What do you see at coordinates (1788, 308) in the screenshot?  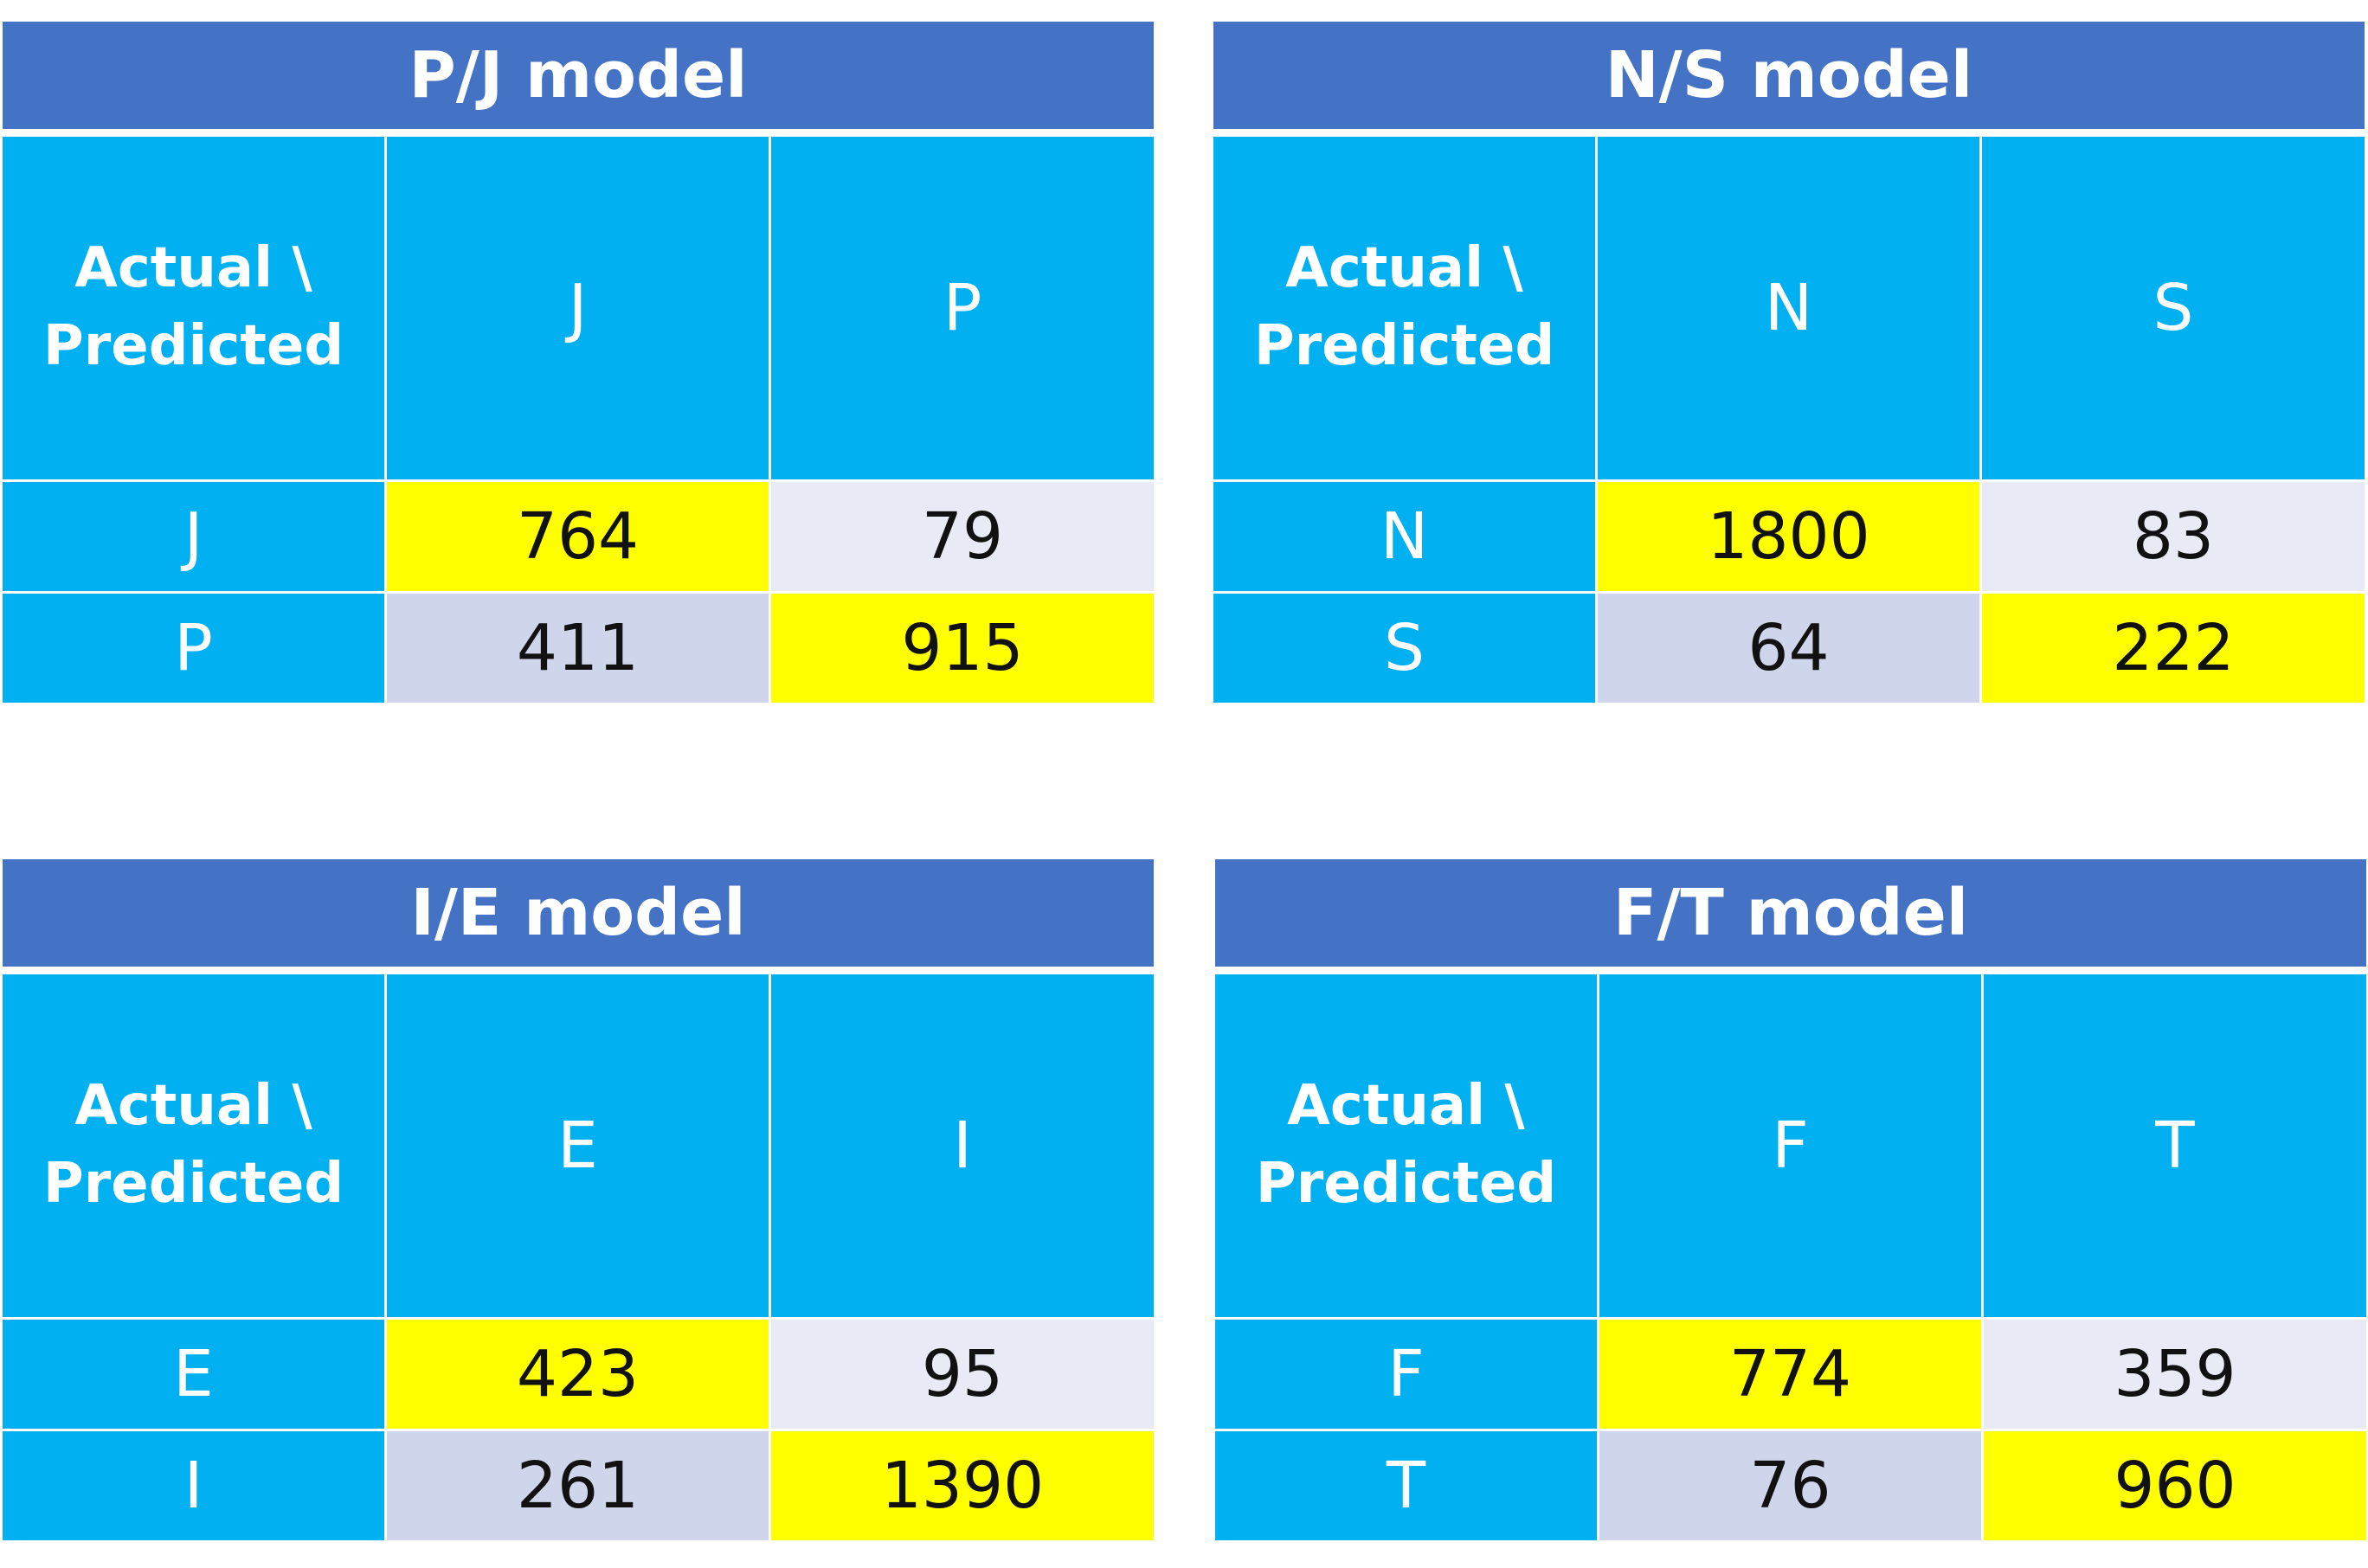 I see `column-header: N` at bounding box center [1788, 308].